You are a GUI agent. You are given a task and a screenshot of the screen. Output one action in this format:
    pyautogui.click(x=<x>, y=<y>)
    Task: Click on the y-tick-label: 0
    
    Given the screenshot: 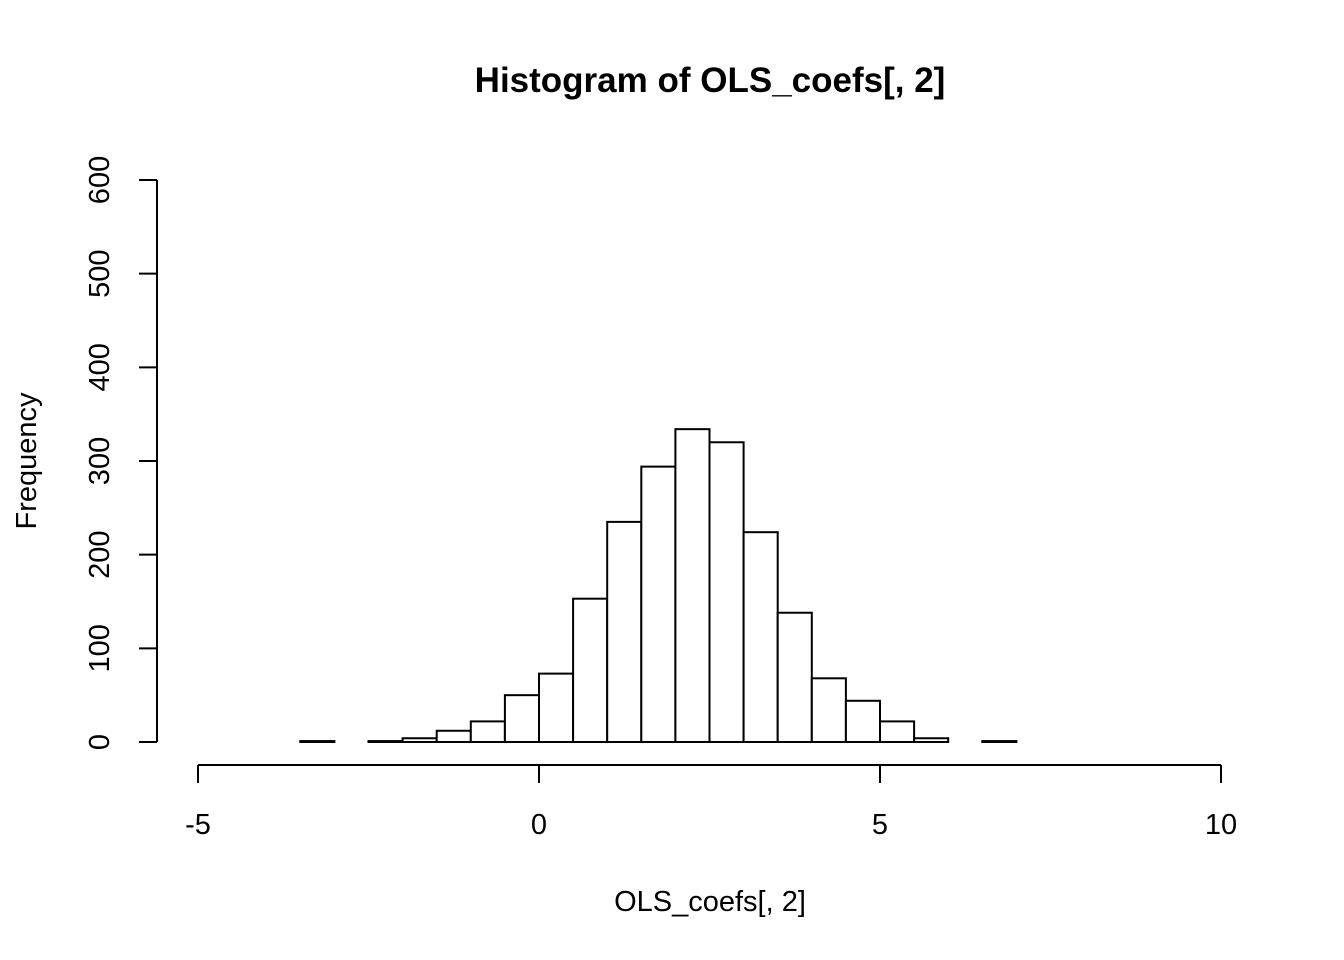 What is the action you would take?
    pyautogui.click(x=100, y=742)
    